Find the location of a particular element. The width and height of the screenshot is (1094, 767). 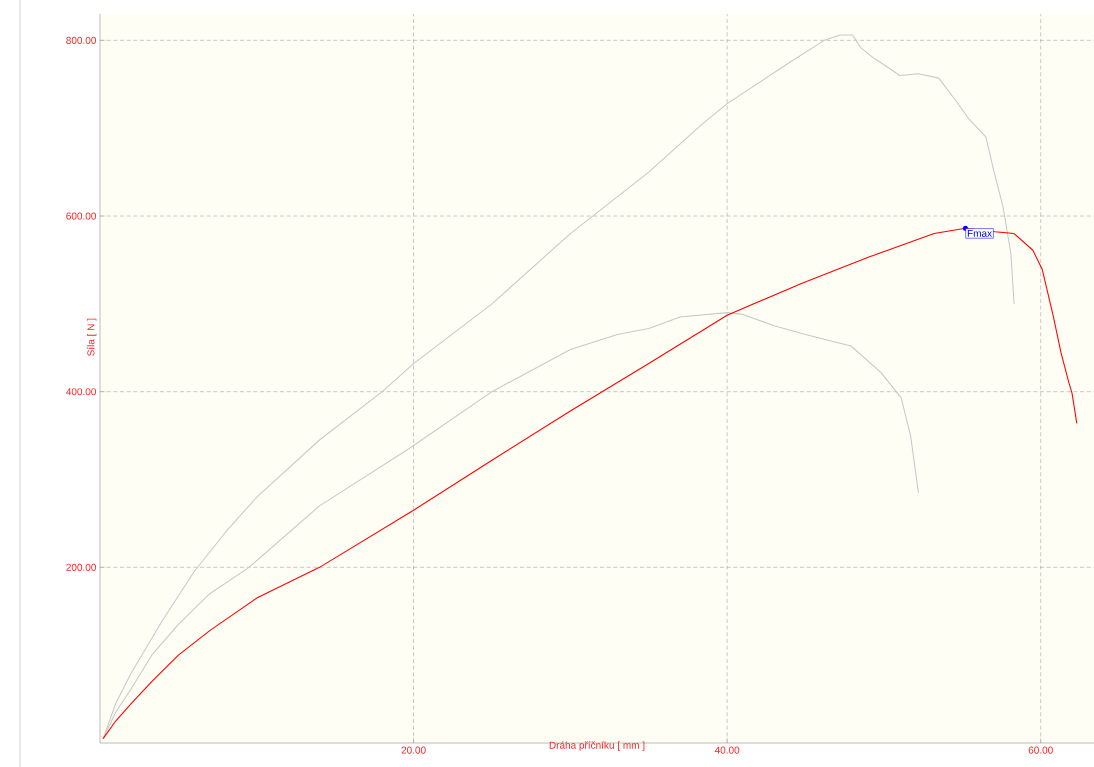

y-tick-label: 200.00 is located at coordinates (81, 567).